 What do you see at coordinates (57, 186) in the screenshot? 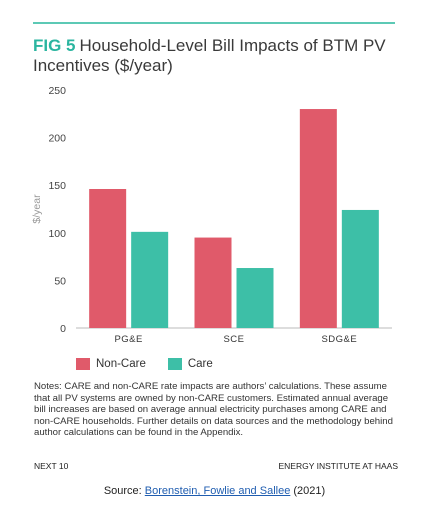
I see `y-tick-label: 150` at bounding box center [57, 186].